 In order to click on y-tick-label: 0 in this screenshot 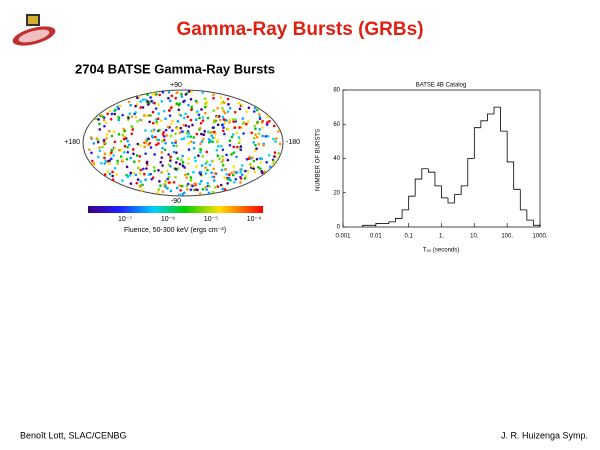, I will do `click(339, 228)`.